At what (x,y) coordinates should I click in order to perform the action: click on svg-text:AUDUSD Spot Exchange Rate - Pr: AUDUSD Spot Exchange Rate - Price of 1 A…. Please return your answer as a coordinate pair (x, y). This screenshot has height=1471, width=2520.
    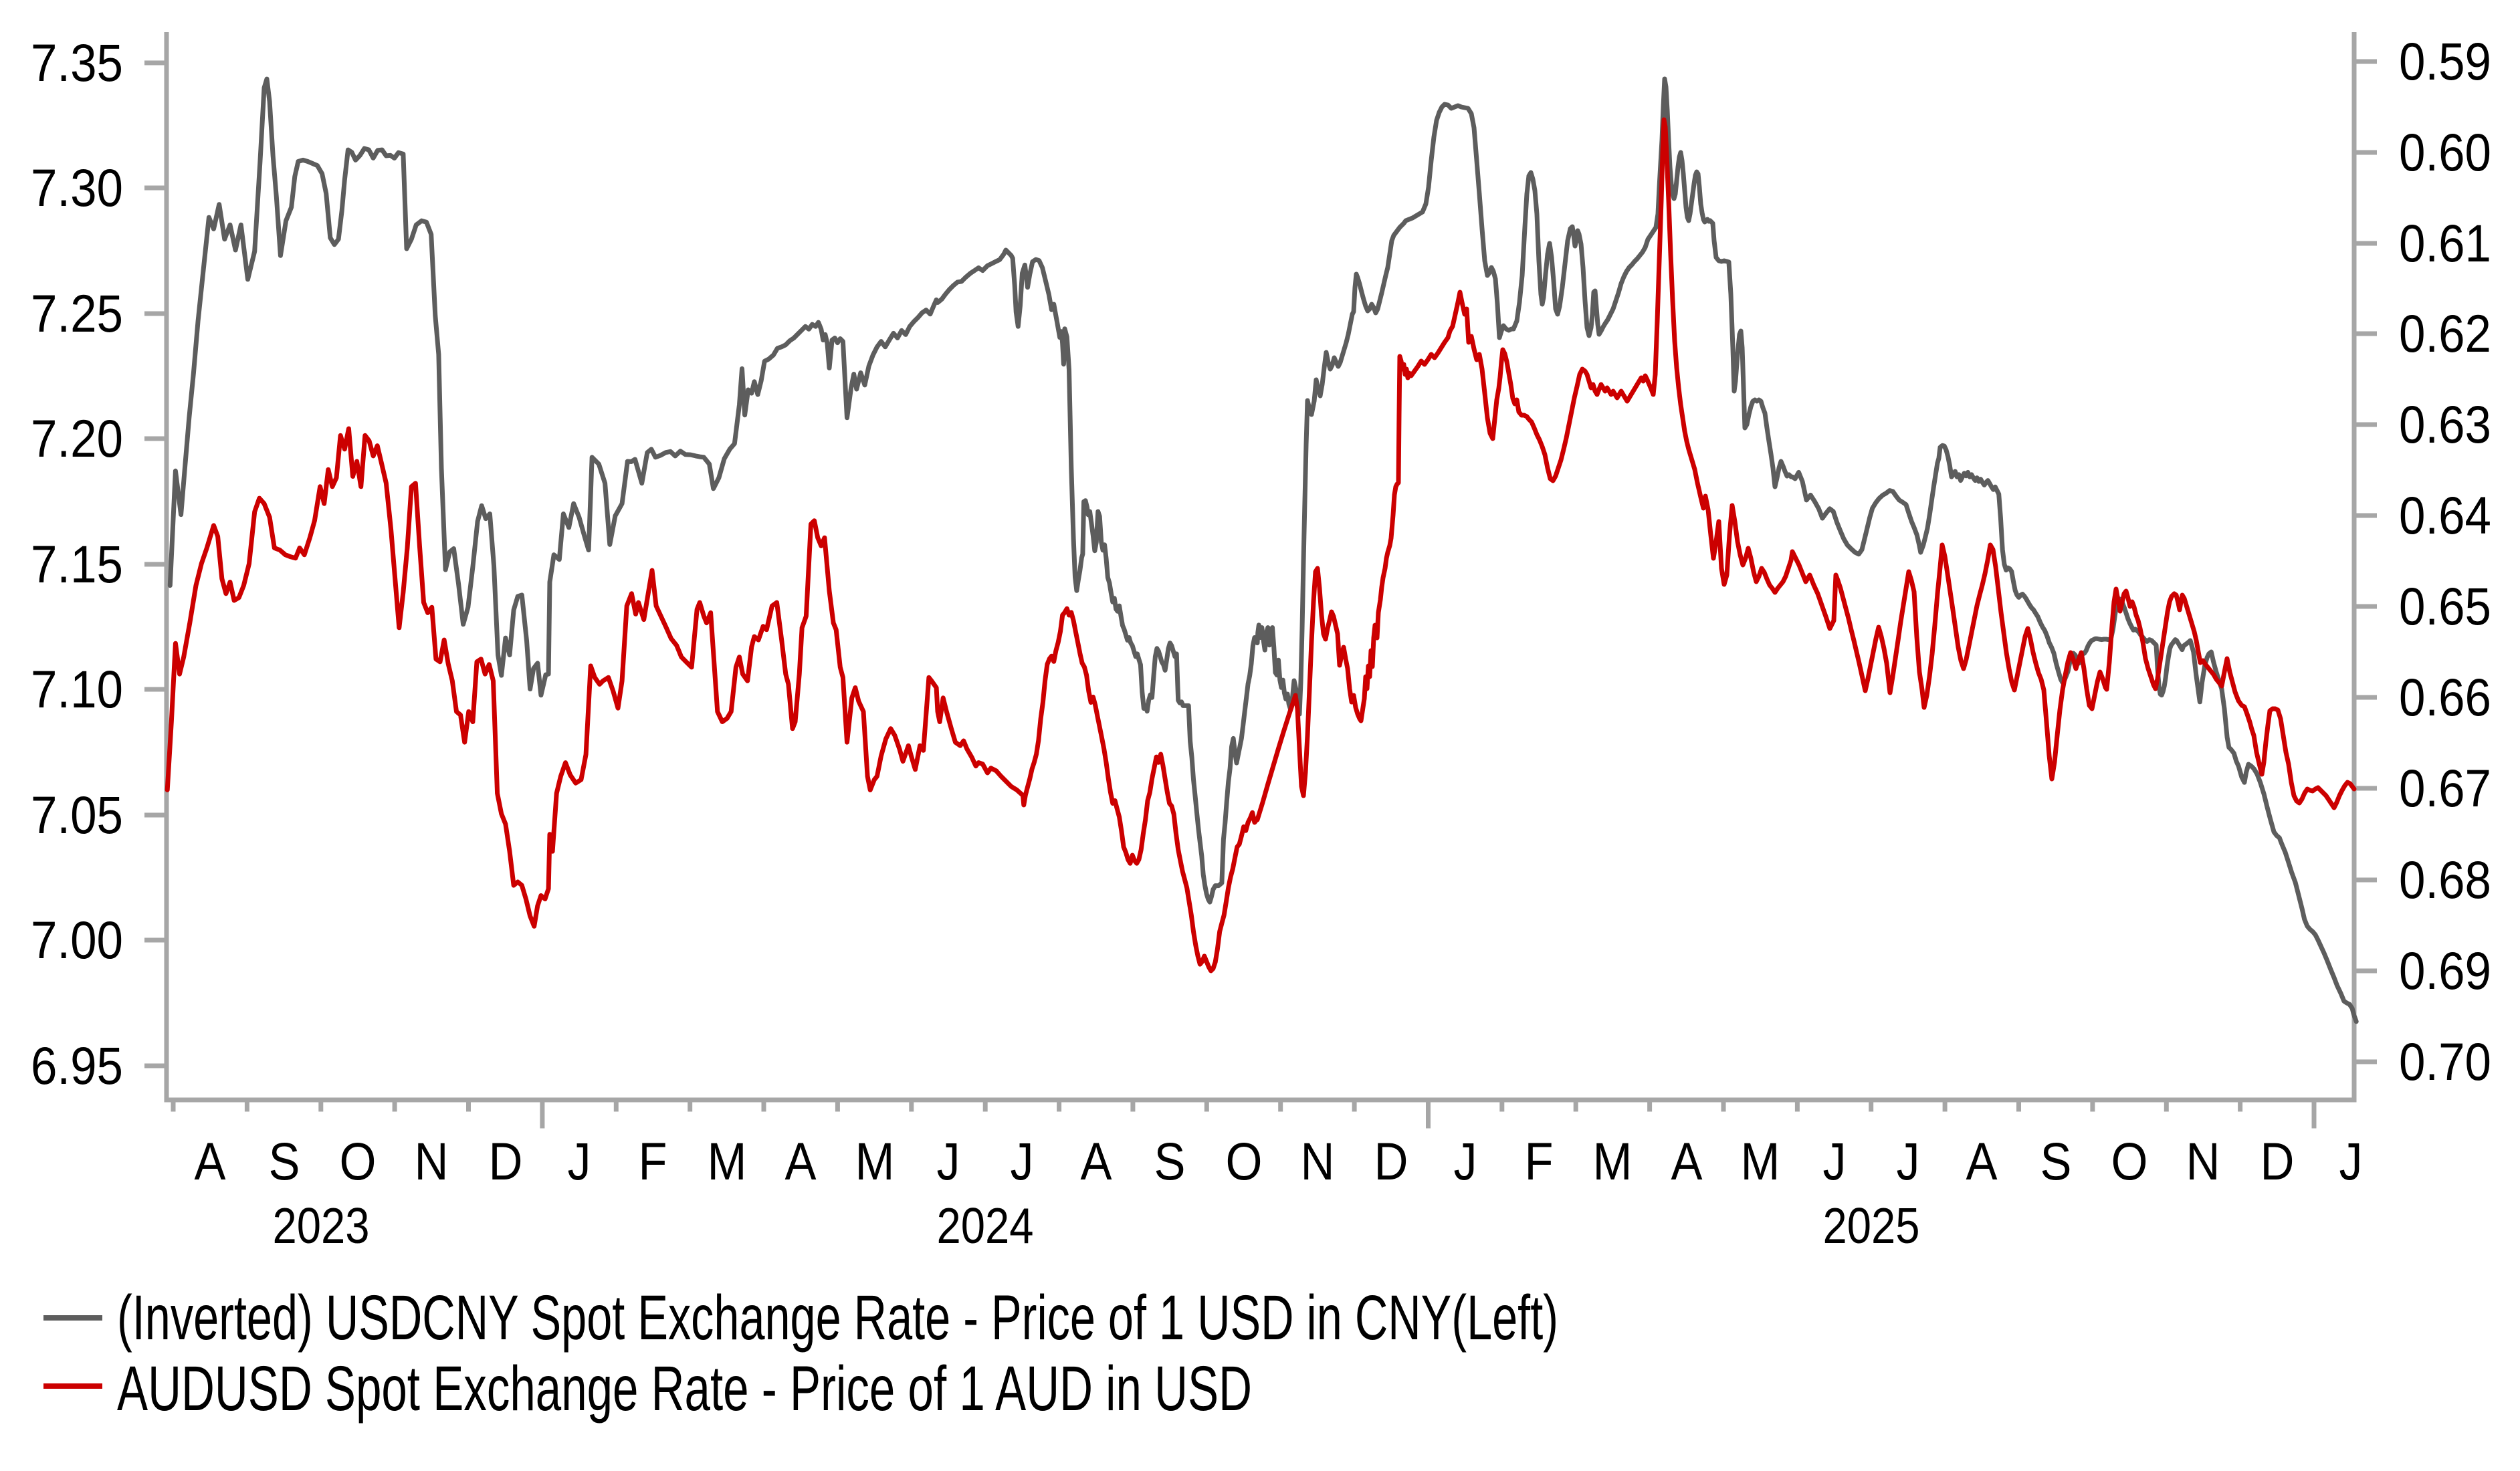
    Looking at the image, I should click on (684, 1388).